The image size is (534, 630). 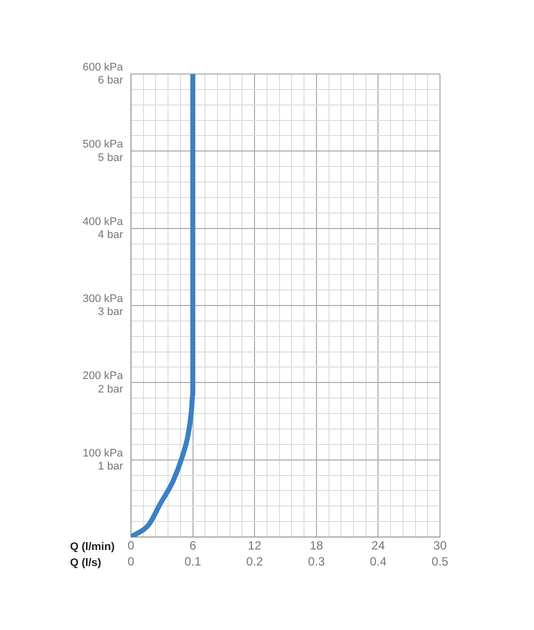 I want to click on y-tick-label: 100 kPa, so click(x=103, y=453).